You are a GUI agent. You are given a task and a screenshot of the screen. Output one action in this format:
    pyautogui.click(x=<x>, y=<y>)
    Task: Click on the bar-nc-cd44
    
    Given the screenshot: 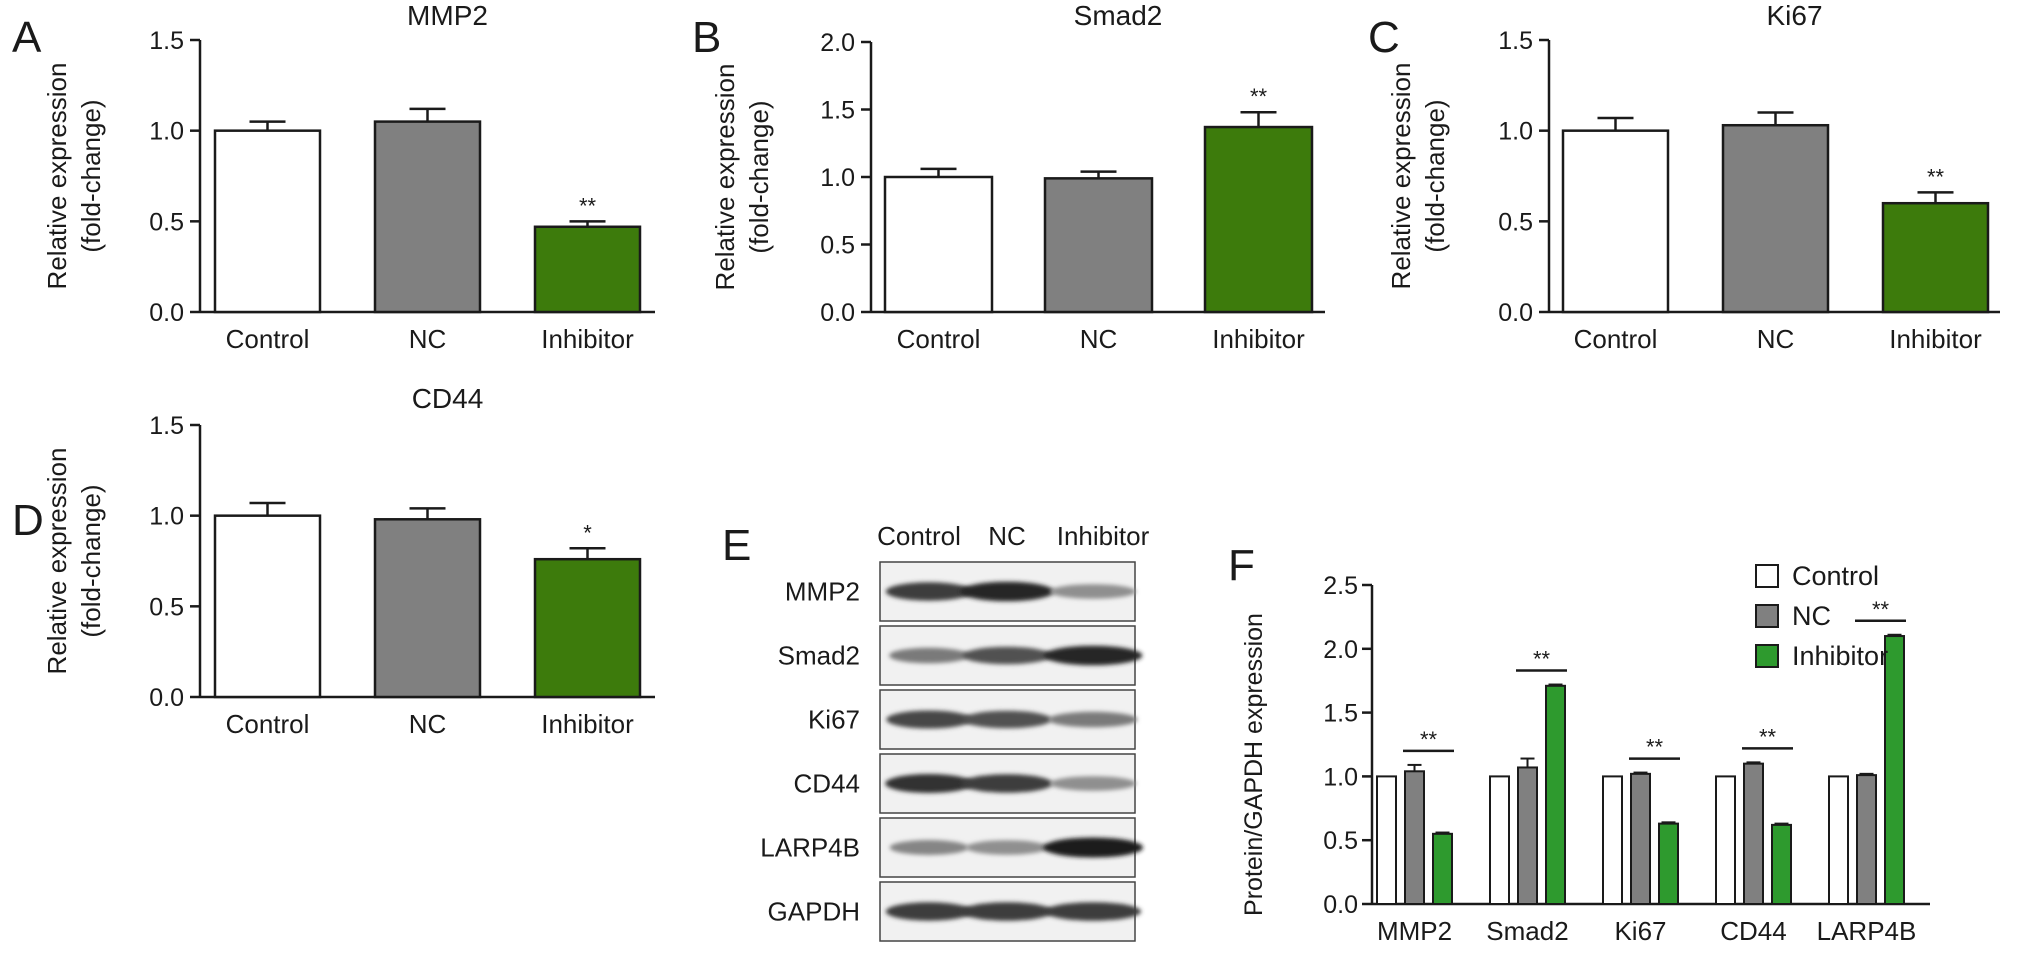 What is the action you would take?
    pyautogui.click(x=1753, y=834)
    